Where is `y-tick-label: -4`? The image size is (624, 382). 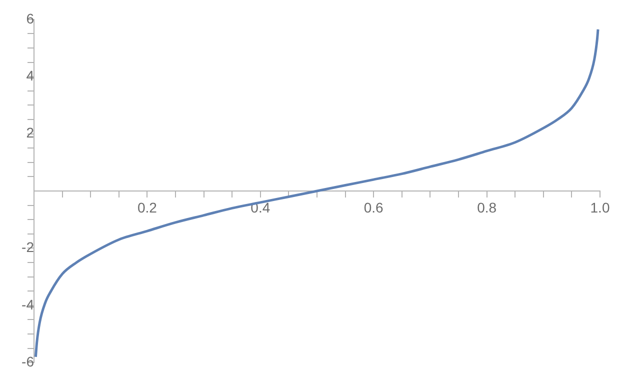 y-tick-label: -4 is located at coordinates (28, 304).